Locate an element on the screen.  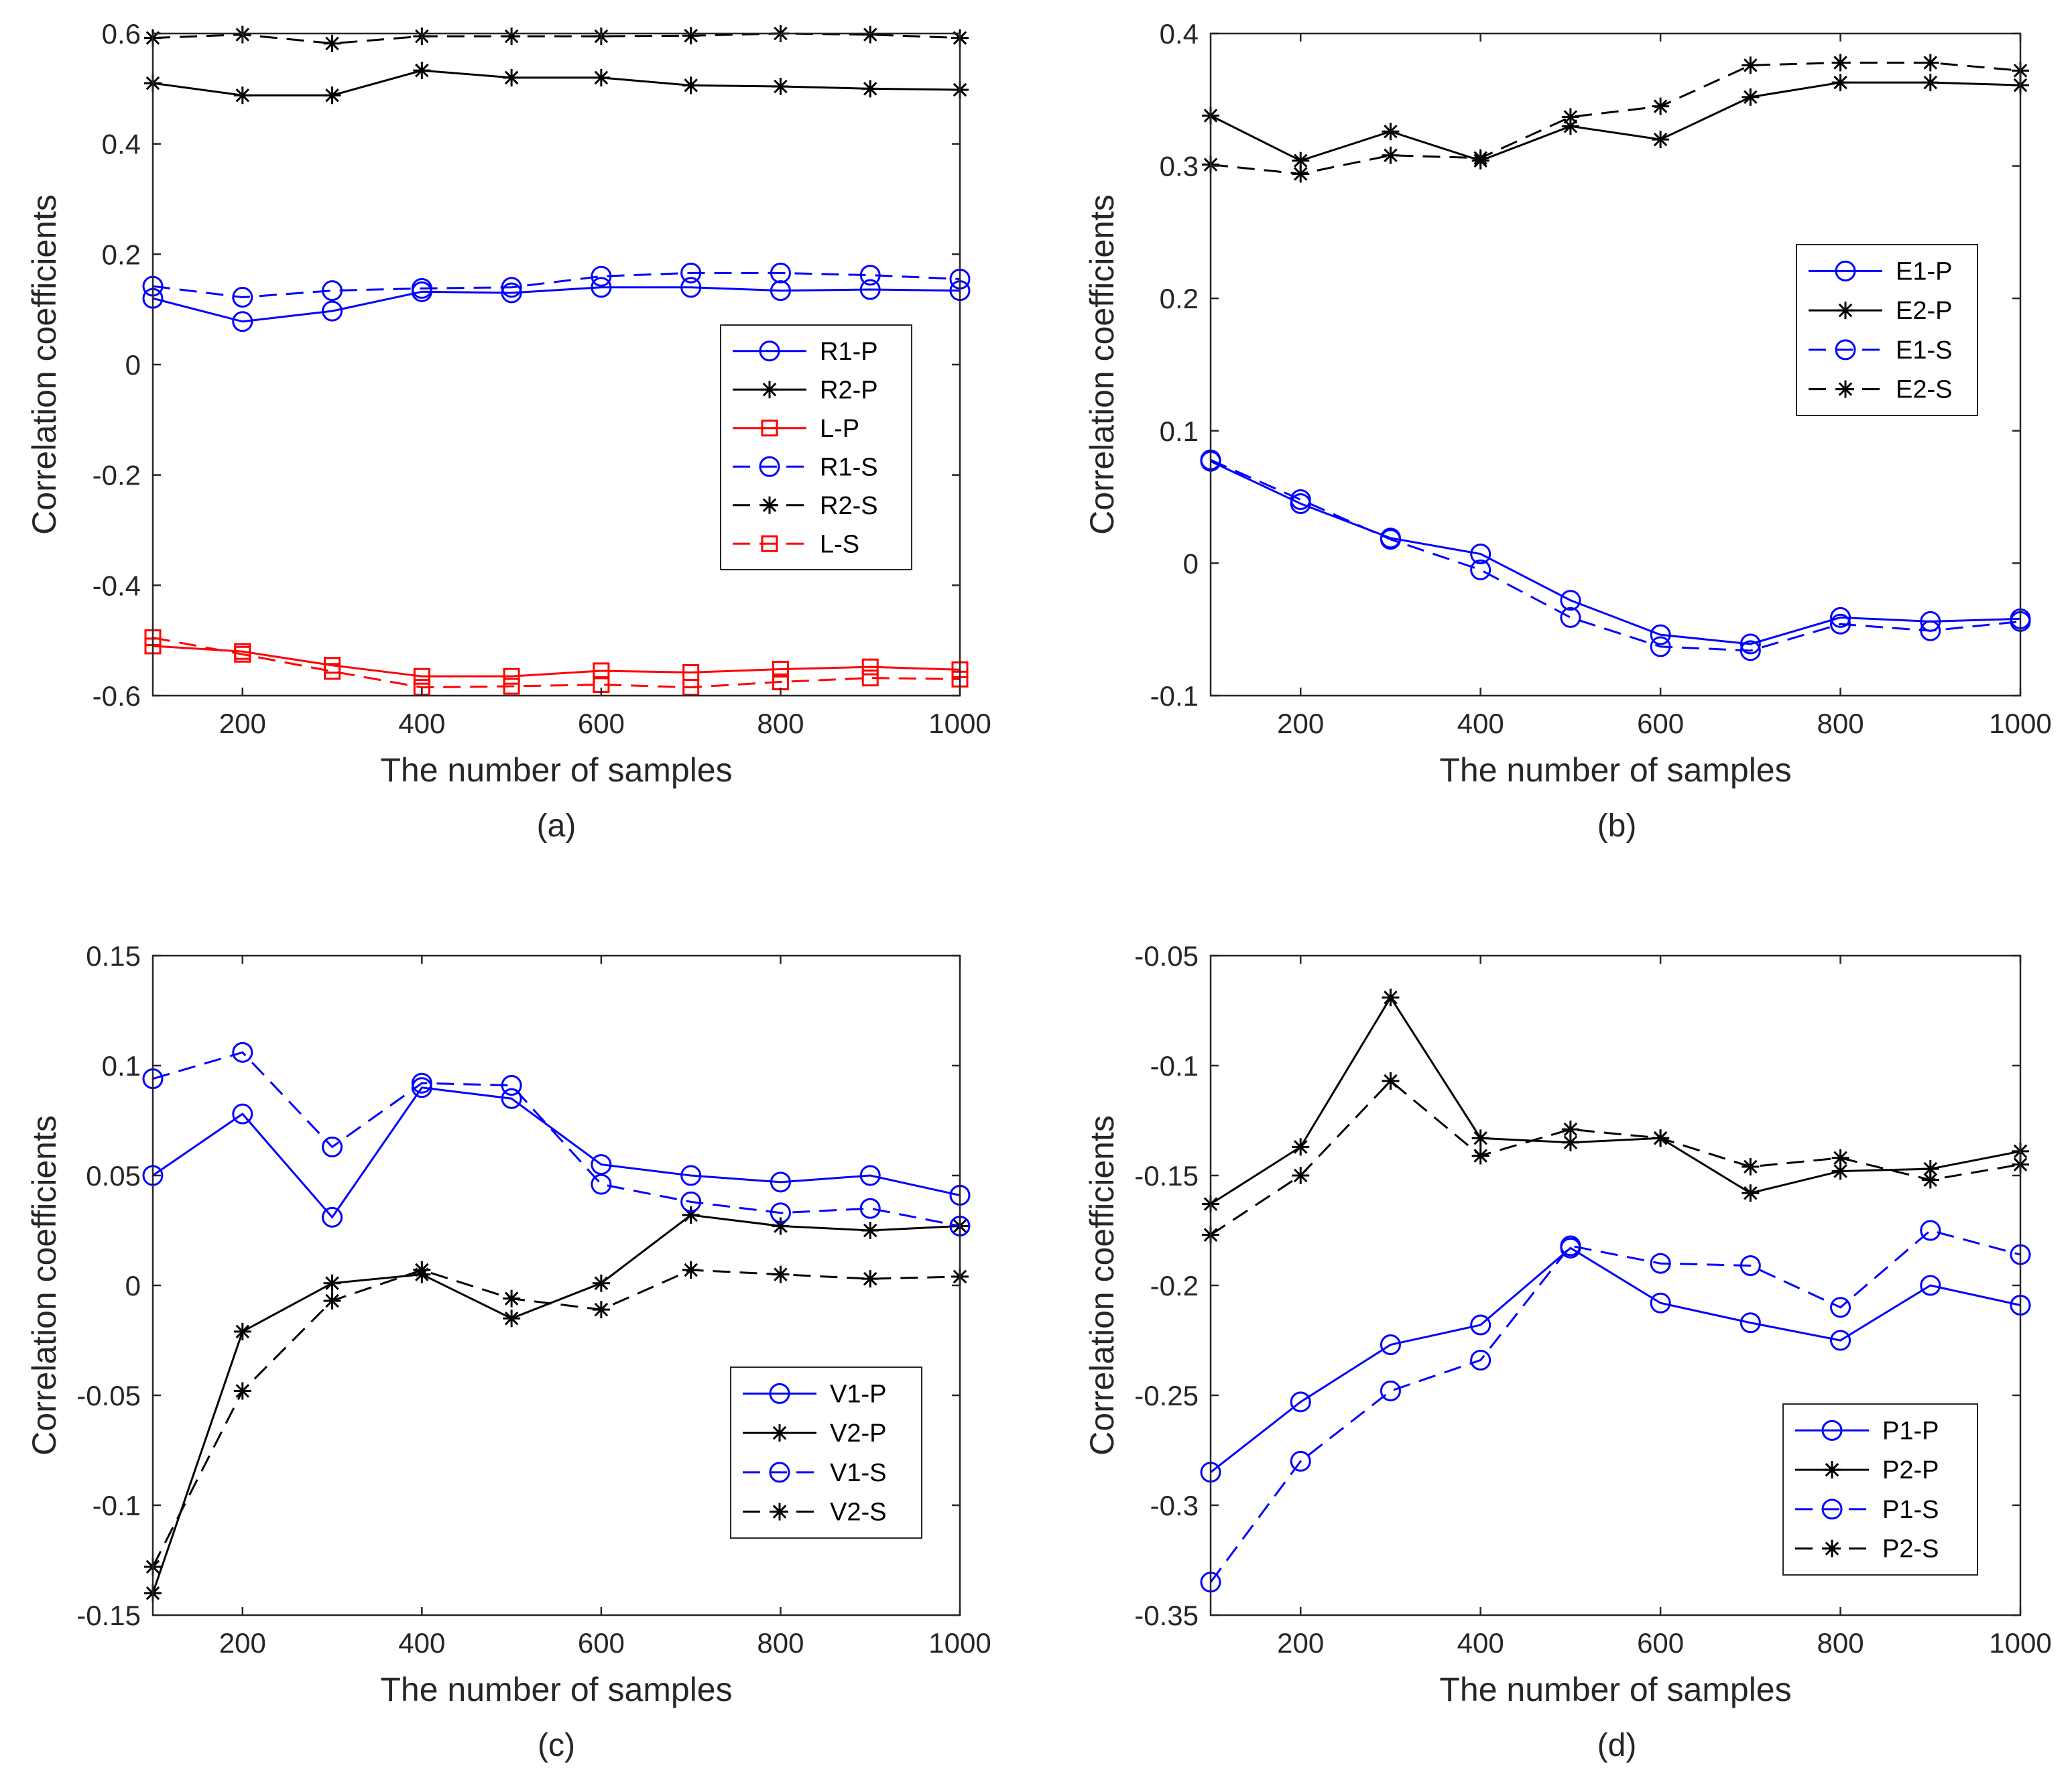
x-tick-label: 400 is located at coordinates (421, 1643).